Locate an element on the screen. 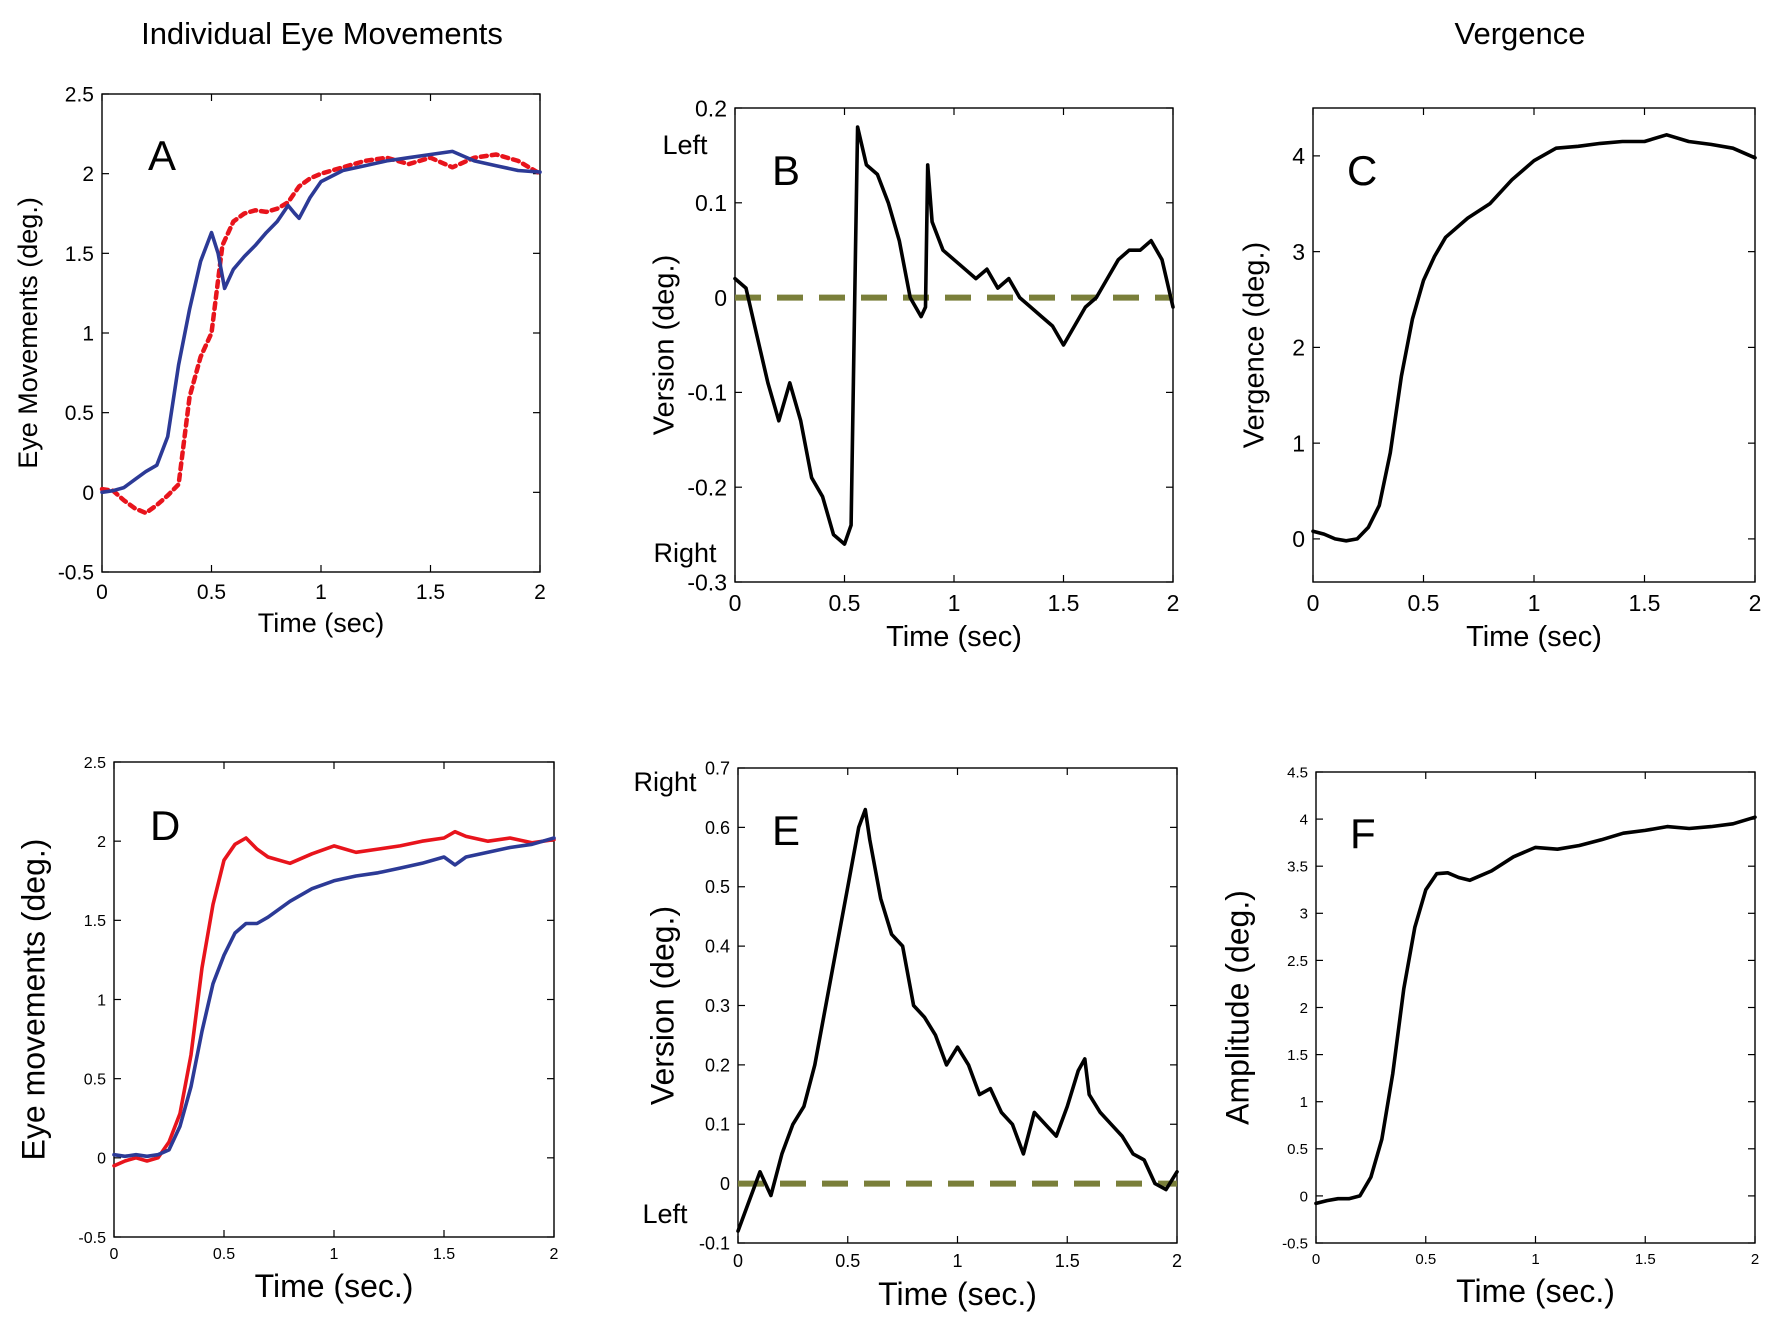 The height and width of the screenshot is (1330, 1773). direction-label-bottom: Right is located at coordinates (685, 553).